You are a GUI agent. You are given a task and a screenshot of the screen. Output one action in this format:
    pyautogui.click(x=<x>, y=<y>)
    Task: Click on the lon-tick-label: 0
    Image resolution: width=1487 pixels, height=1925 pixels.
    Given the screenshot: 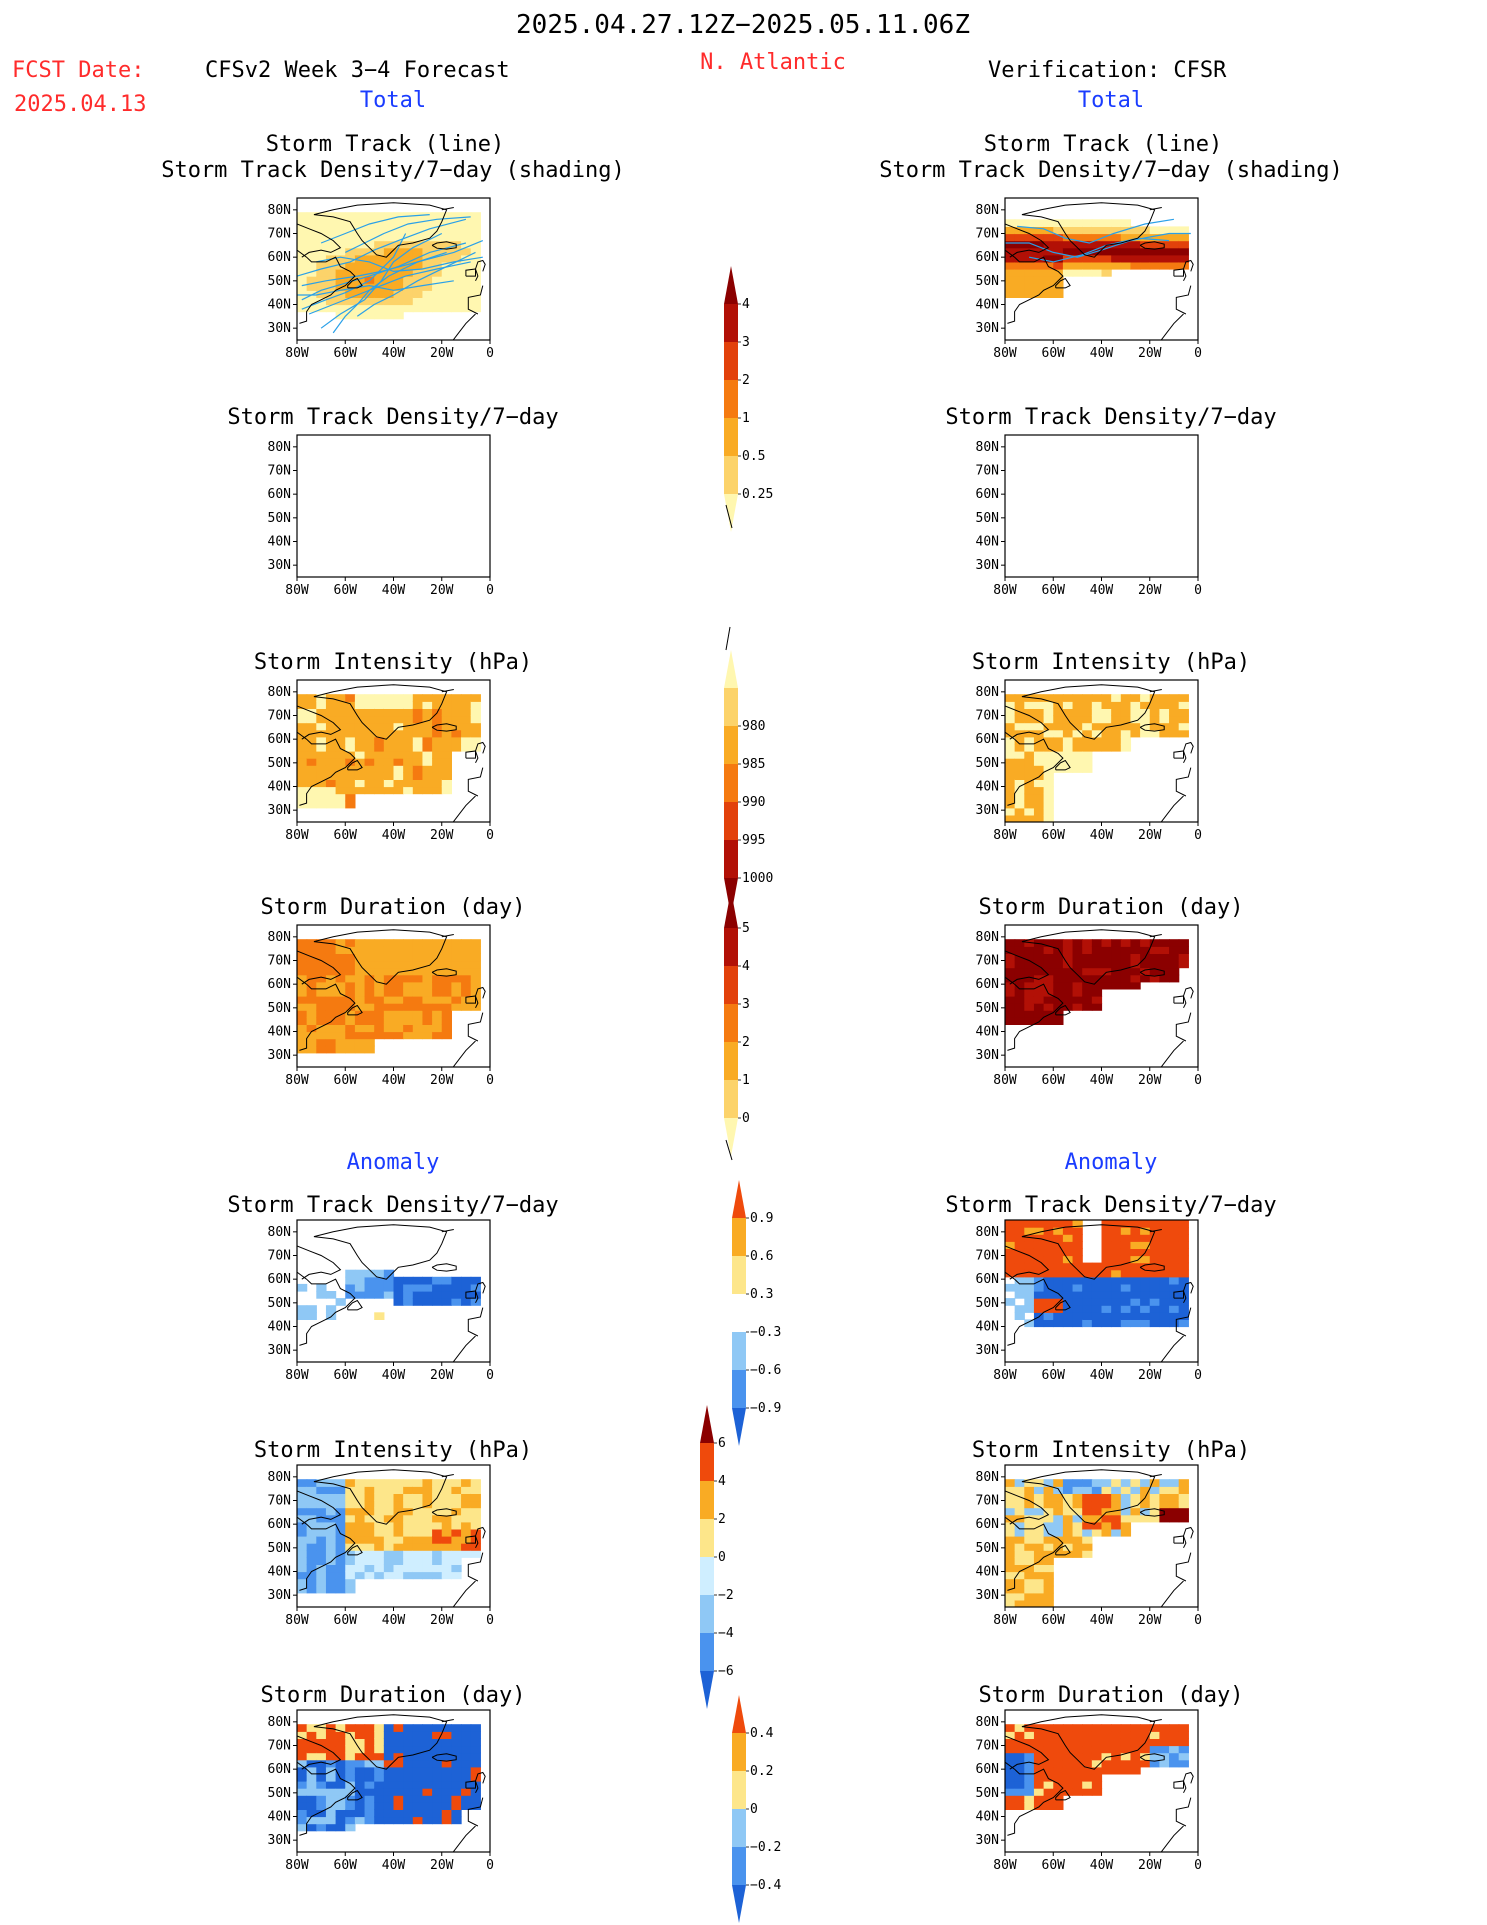 What is the action you would take?
    pyautogui.click(x=1198, y=1620)
    